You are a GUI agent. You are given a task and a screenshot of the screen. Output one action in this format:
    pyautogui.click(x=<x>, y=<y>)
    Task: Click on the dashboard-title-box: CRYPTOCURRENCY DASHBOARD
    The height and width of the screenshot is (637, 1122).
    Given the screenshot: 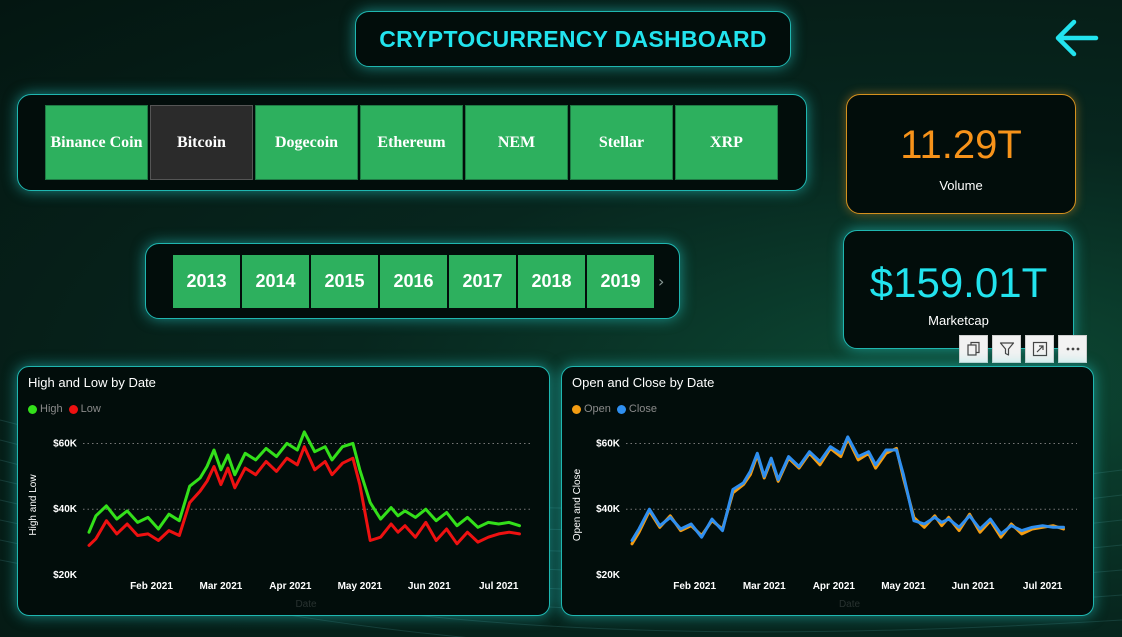 What is the action you would take?
    pyautogui.click(x=573, y=39)
    